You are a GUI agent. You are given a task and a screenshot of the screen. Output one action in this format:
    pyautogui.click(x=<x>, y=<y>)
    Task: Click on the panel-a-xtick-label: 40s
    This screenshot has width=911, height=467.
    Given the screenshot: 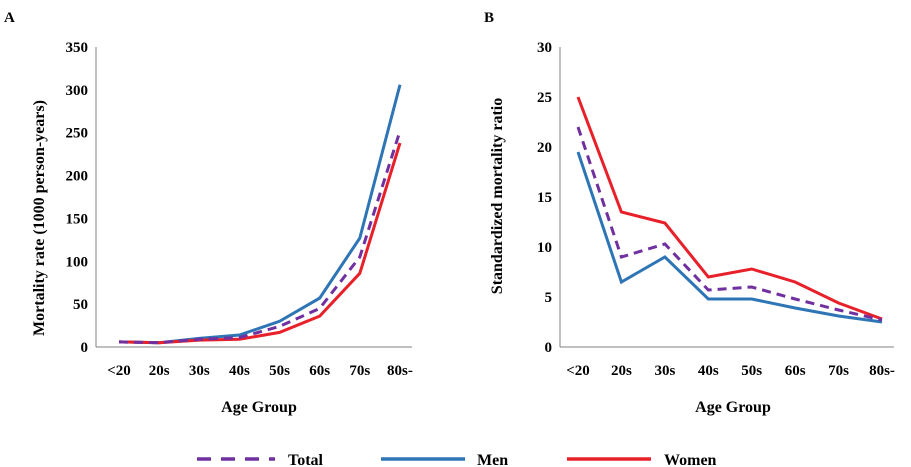 What is the action you would take?
    pyautogui.click(x=239, y=371)
    